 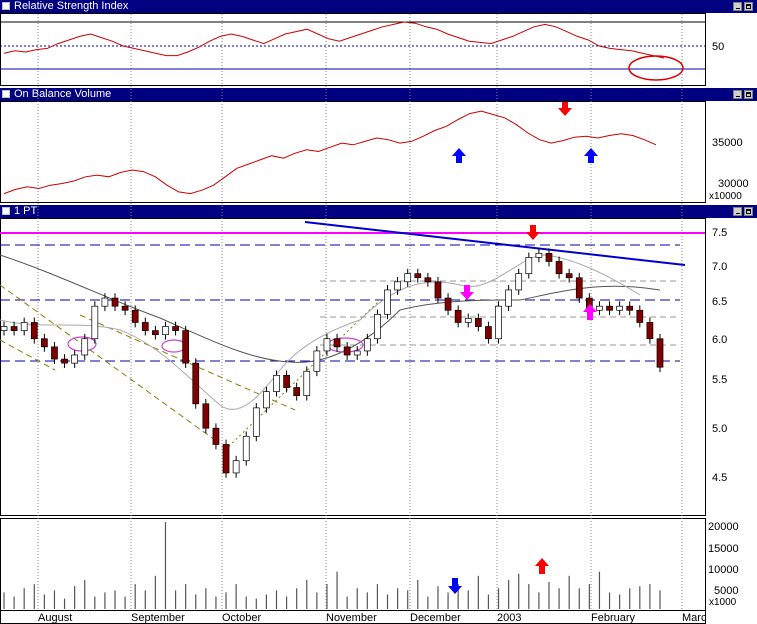 What do you see at coordinates (509, 618) in the screenshot?
I see `month-label: 2003` at bounding box center [509, 618].